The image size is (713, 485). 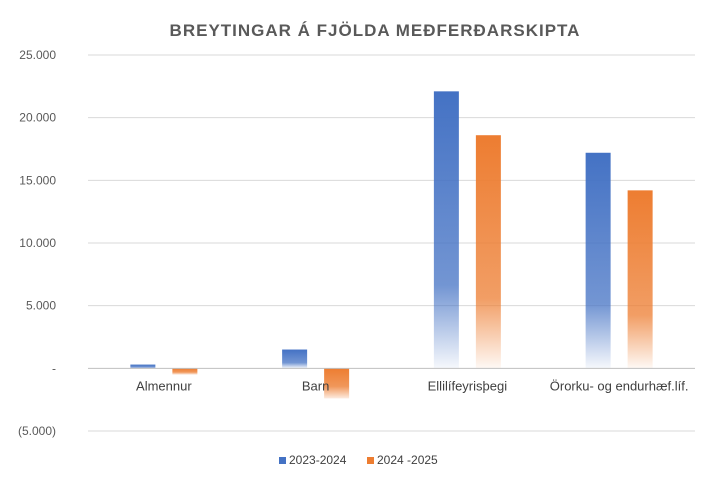 I want to click on y-tick-label: 10.000, so click(x=37, y=243).